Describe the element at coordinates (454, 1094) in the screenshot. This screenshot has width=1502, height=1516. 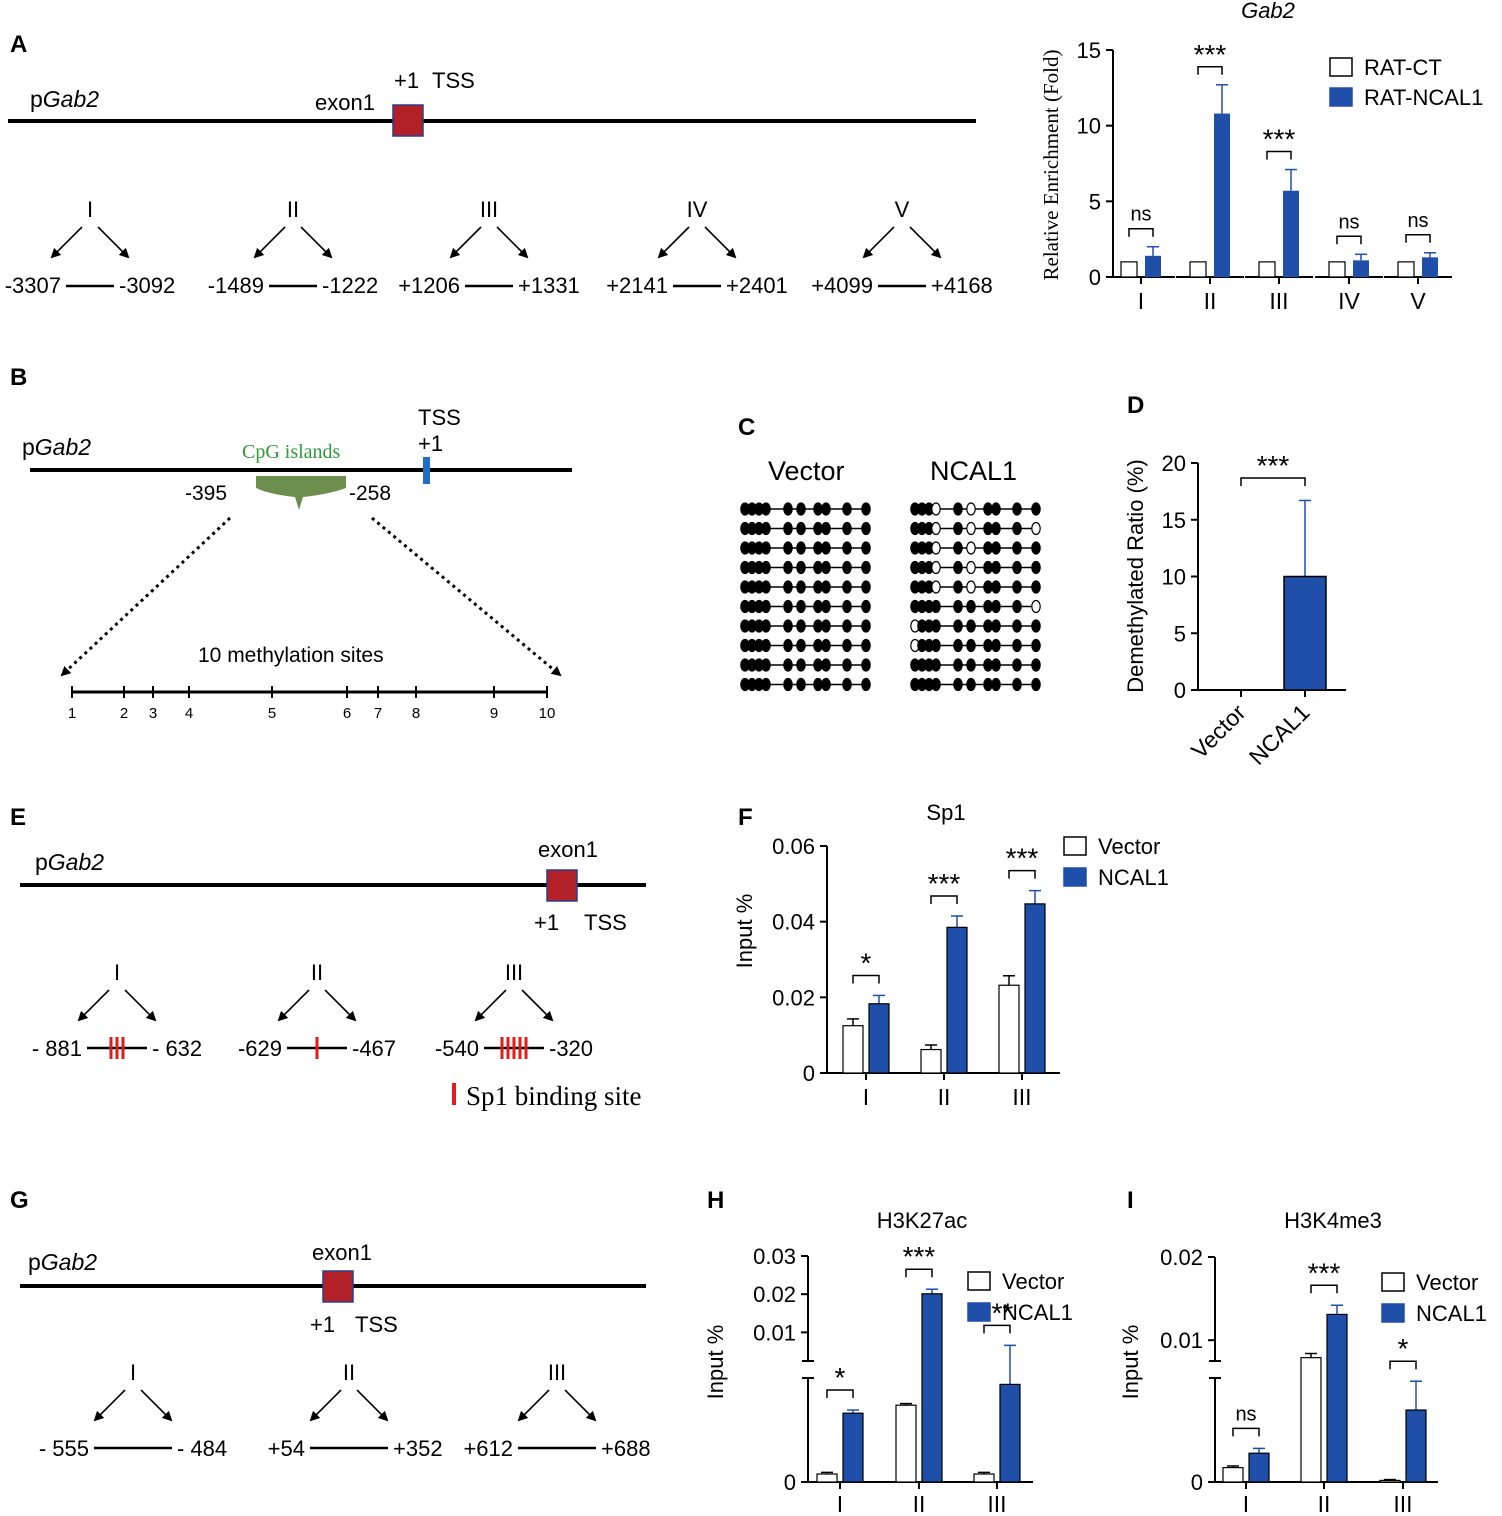
I see `sp1-legend-mark` at that location.